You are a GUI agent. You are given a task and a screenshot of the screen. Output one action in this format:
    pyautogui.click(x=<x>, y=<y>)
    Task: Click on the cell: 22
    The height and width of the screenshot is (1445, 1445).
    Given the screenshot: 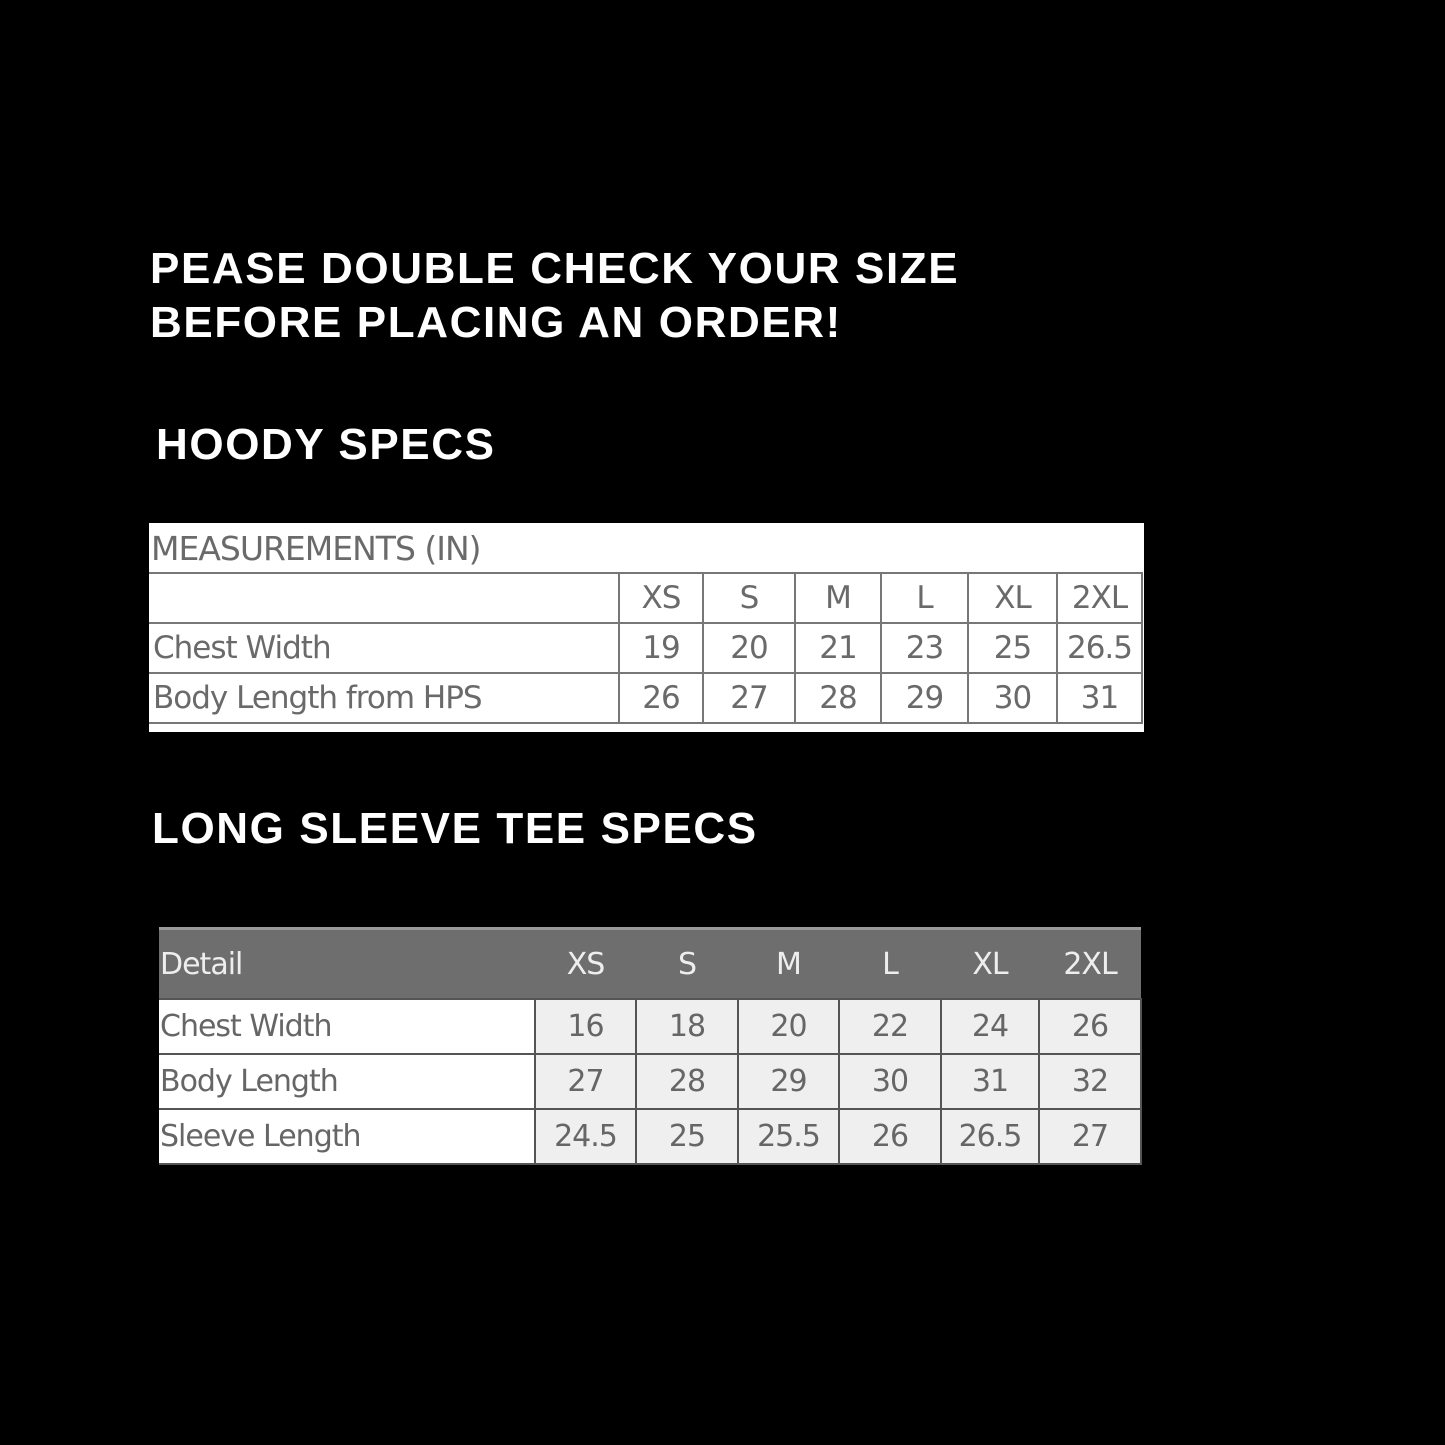 What is the action you would take?
    pyautogui.click(x=890, y=1026)
    